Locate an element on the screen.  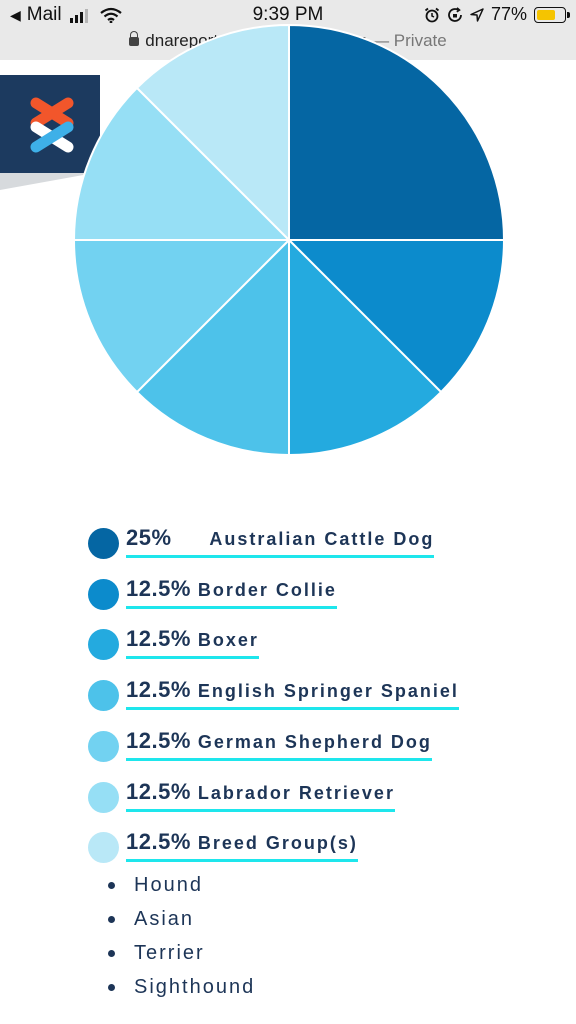
screen-rotation-lock-icon is located at coordinates (455, 14).